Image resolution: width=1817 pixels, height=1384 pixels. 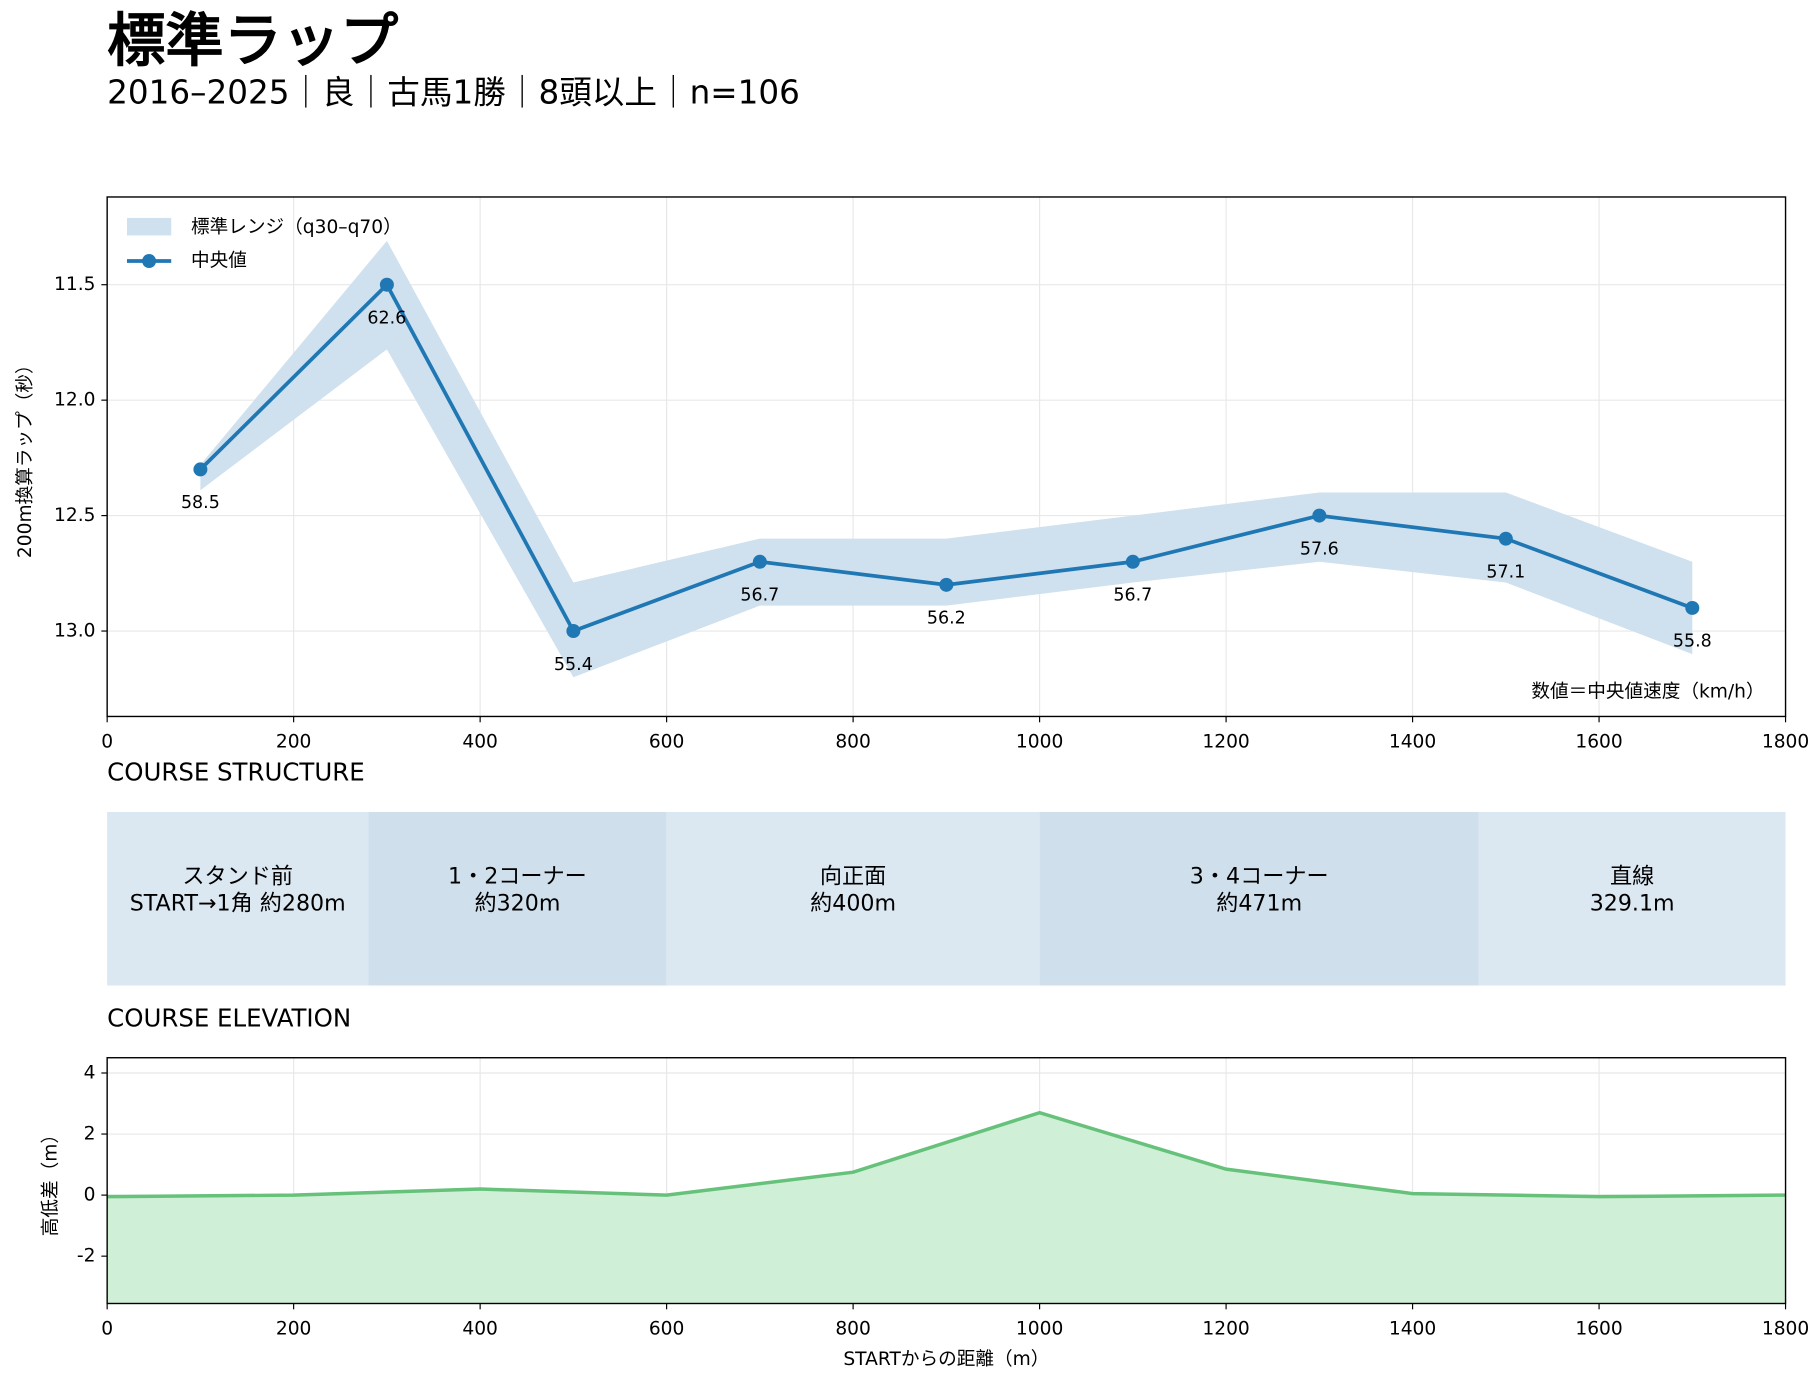 I want to click on page-subtitle: 2016–2025｜良｜古馬1勝｜8頭以上｜n=106, so click(x=453, y=92).